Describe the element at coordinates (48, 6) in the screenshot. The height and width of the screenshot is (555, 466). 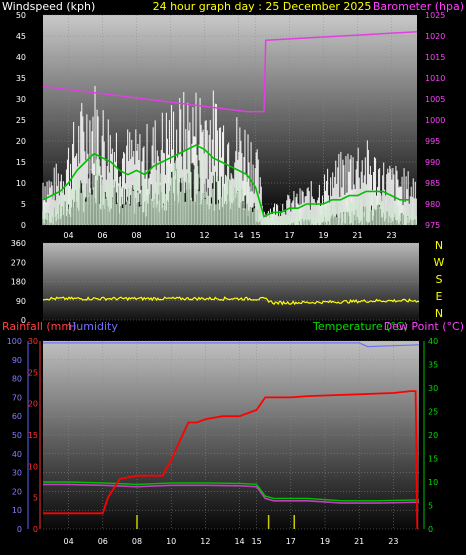
I see `windspeed-axis-title: Windspeed (kph)` at that location.